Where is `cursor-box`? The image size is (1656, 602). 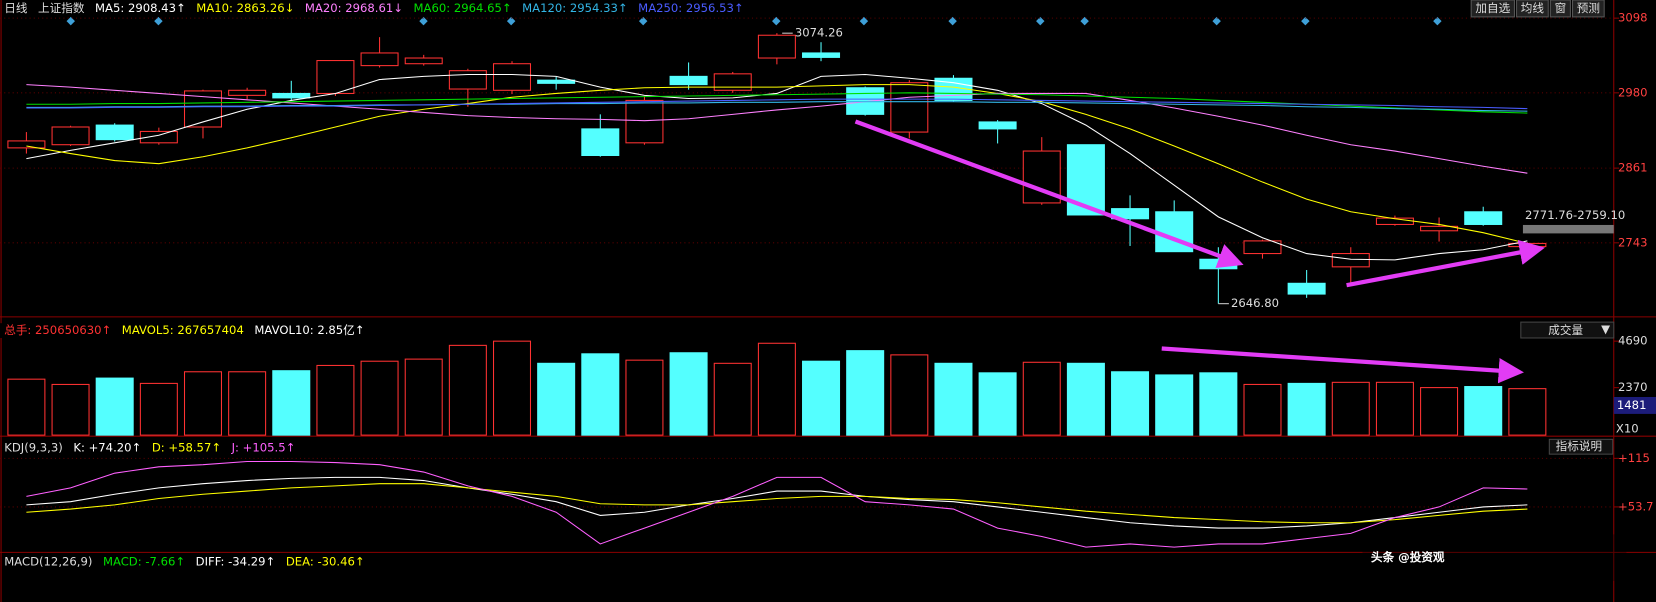 cursor-box is located at coordinates (1634, 405).